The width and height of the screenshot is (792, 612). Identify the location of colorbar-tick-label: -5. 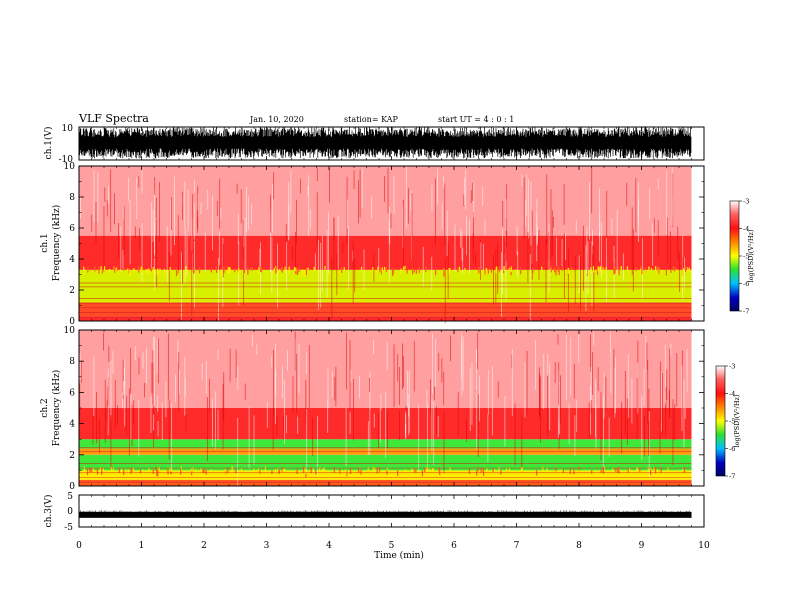
(732, 422).